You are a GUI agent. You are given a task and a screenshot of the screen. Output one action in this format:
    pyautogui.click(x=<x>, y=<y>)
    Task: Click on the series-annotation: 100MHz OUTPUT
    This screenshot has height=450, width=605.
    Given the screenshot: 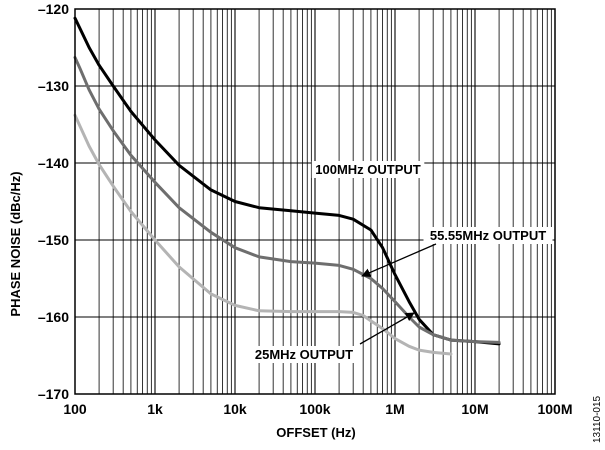 What is the action you would take?
    pyautogui.click(x=368, y=169)
    